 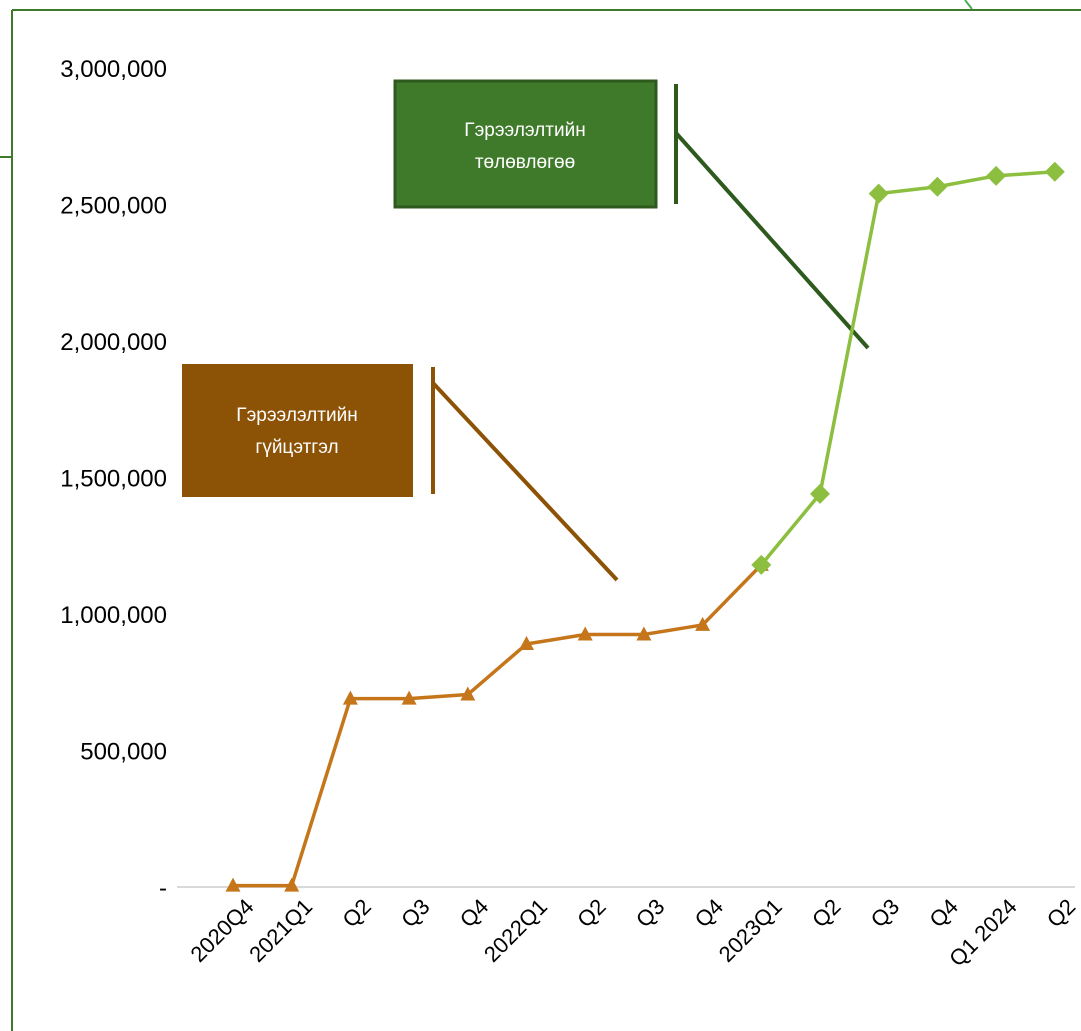 I want to click on plan-callout: Гэрээлэлтийн төлөвлөгөө, so click(x=525, y=144).